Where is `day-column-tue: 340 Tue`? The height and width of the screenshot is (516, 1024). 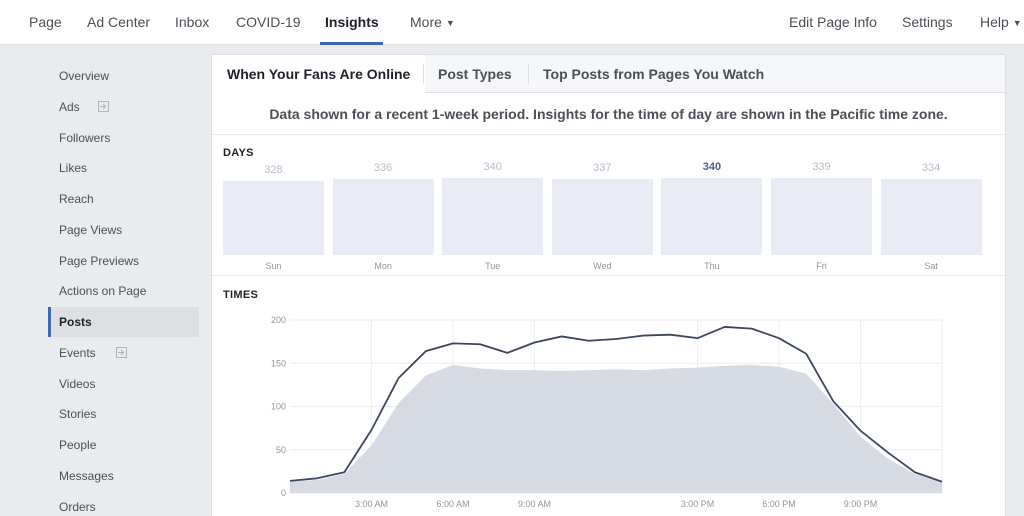
day-column-tue: 340 Tue is located at coordinates (493, 165).